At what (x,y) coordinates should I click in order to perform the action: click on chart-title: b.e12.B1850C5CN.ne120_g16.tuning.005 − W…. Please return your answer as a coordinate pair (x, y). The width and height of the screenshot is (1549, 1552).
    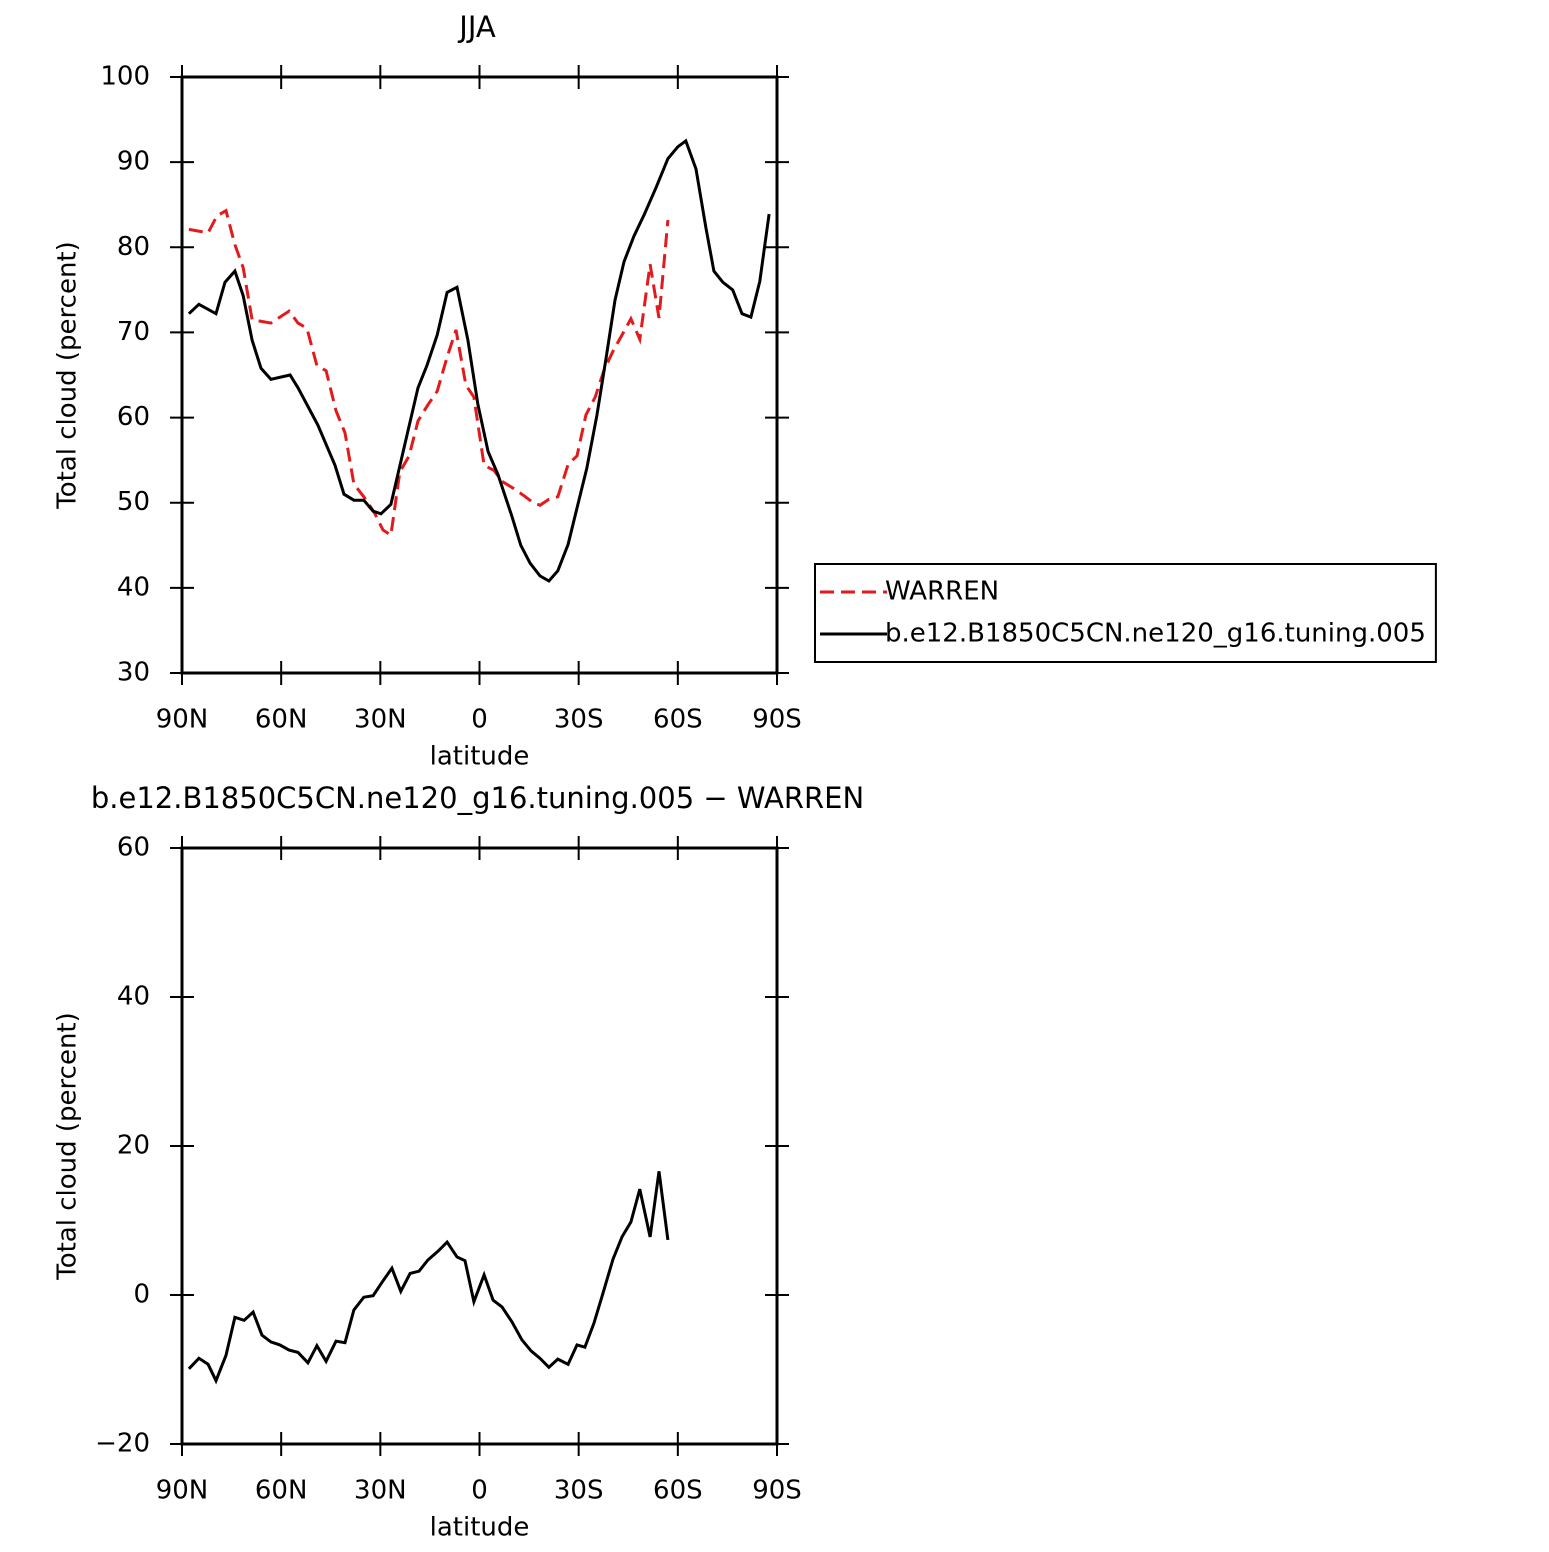
    Looking at the image, I should click on (477, 798).